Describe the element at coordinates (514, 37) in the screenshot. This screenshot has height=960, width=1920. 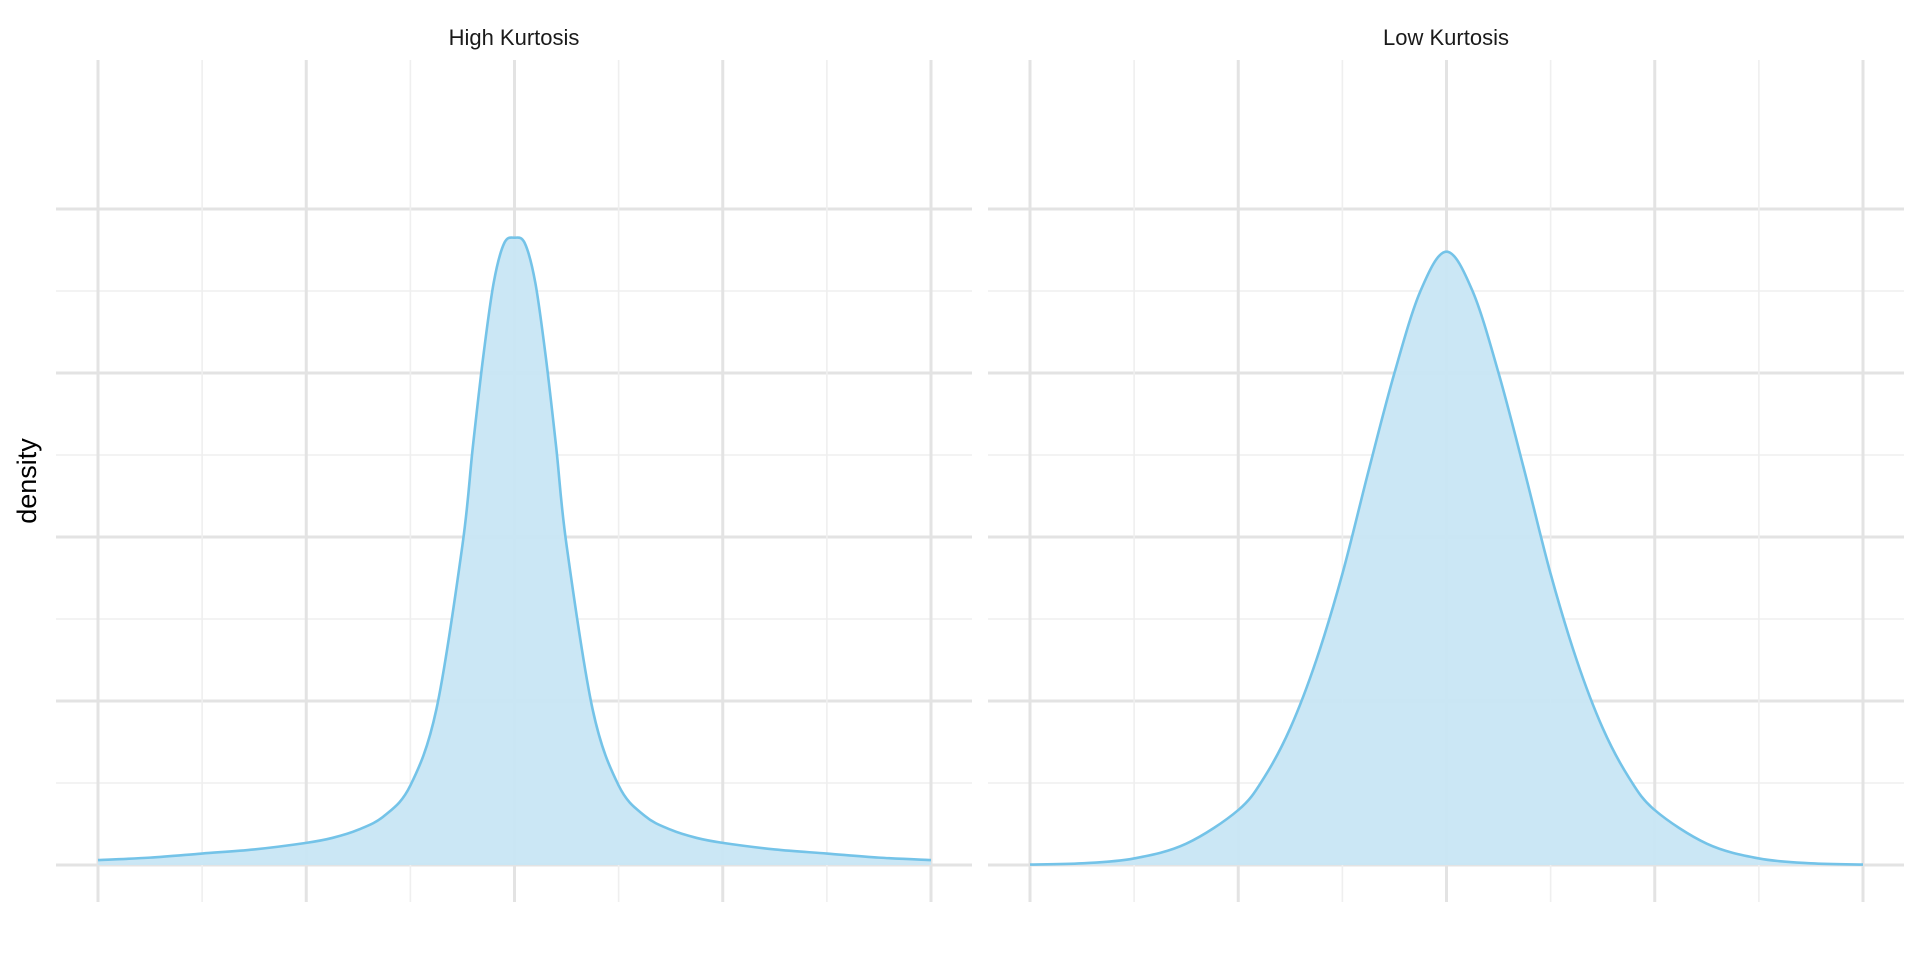
I see `panel-title: High Kurtosis` at that location.